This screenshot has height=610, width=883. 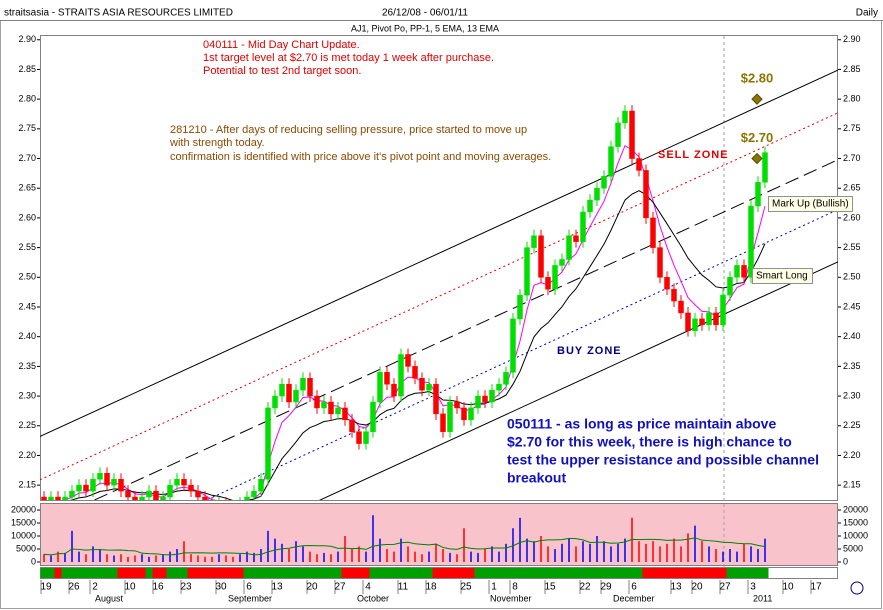 I want to click on label-box, so click(x=782, y=276).